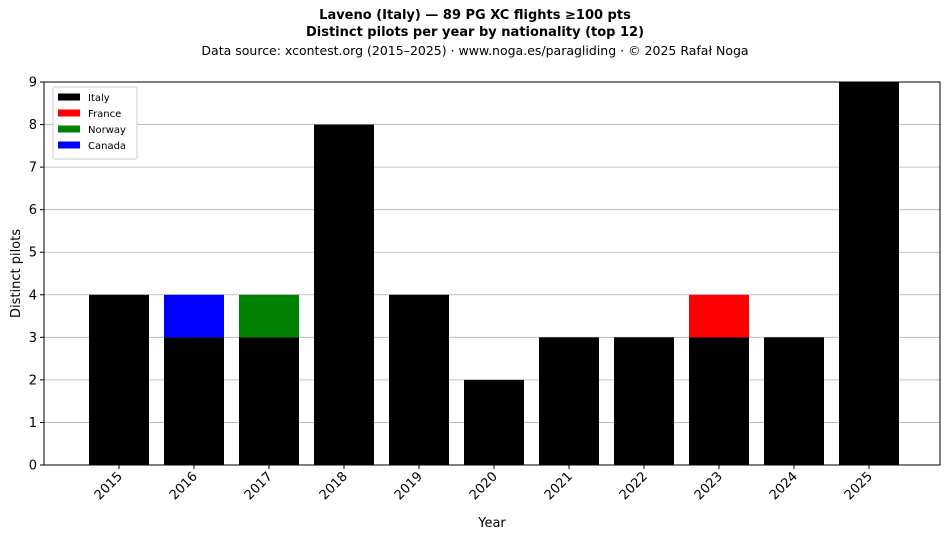 This screenshot has width=950, height=539. What do you see at coordinates (109, 486) in the screenshot?
I see `x-tick-label: 2015` at bounding box center [109, 486].